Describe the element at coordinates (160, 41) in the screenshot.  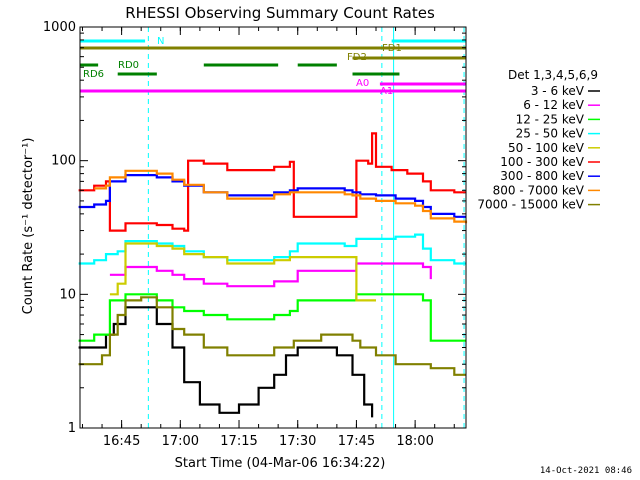
I see `flag-label-n: N` at that location.